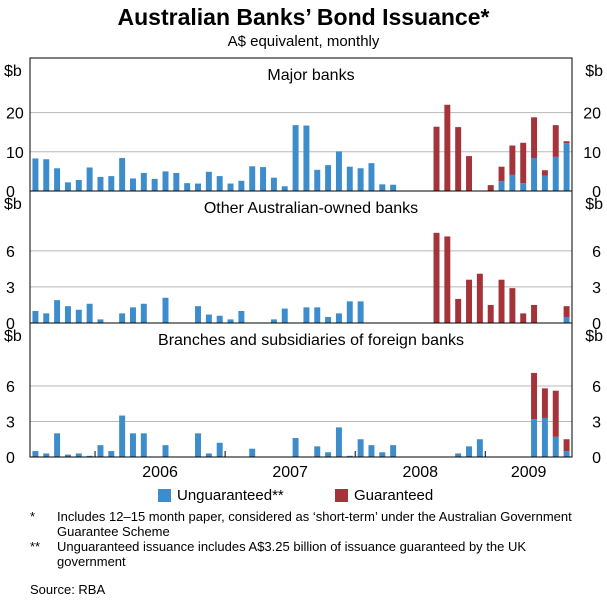 This screenshot has height=601, width=607. What do you see at coordinates (420, 472) in the screenshot?
I see `x-tick-label: 2008` at bounding box center [420, 472].